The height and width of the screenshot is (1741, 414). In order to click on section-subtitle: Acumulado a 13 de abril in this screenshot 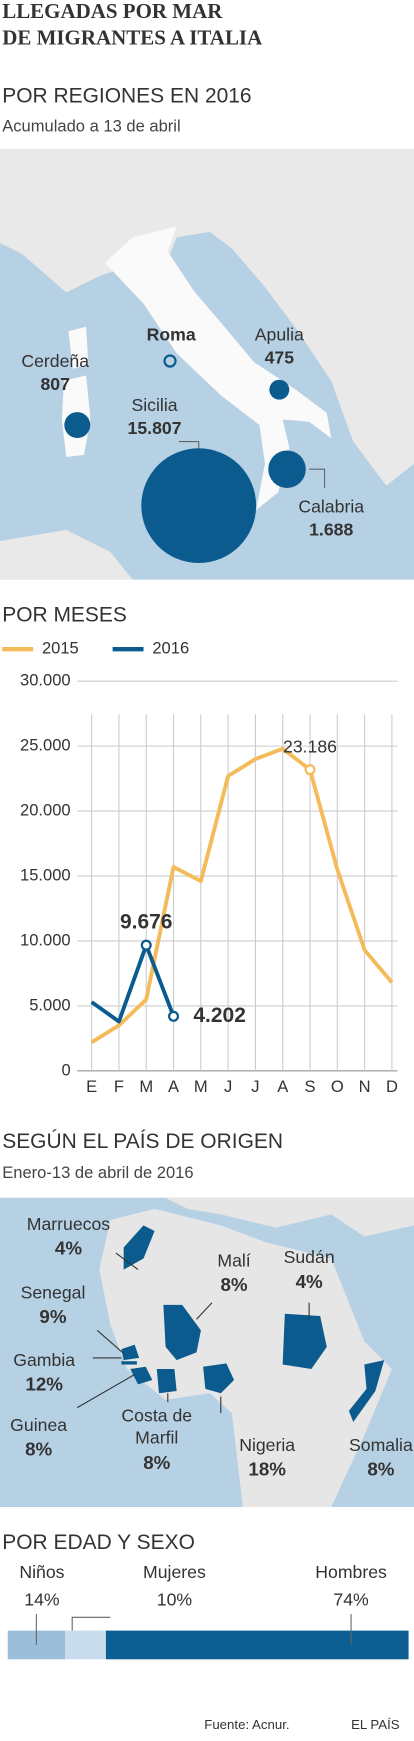, I will do `click(91, 125)`.